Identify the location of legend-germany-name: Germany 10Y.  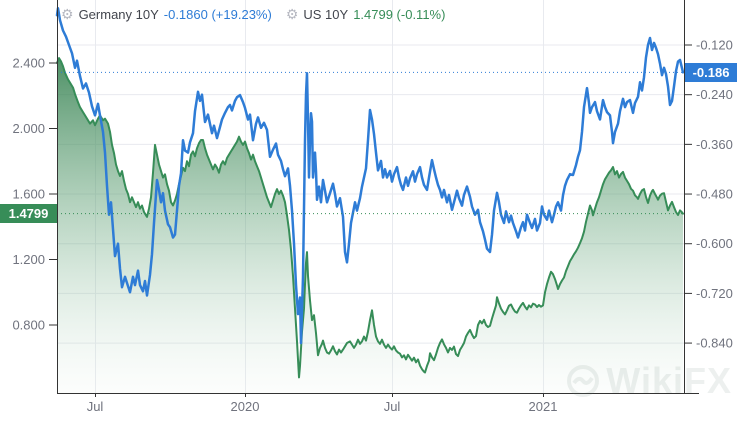
(118, 14).